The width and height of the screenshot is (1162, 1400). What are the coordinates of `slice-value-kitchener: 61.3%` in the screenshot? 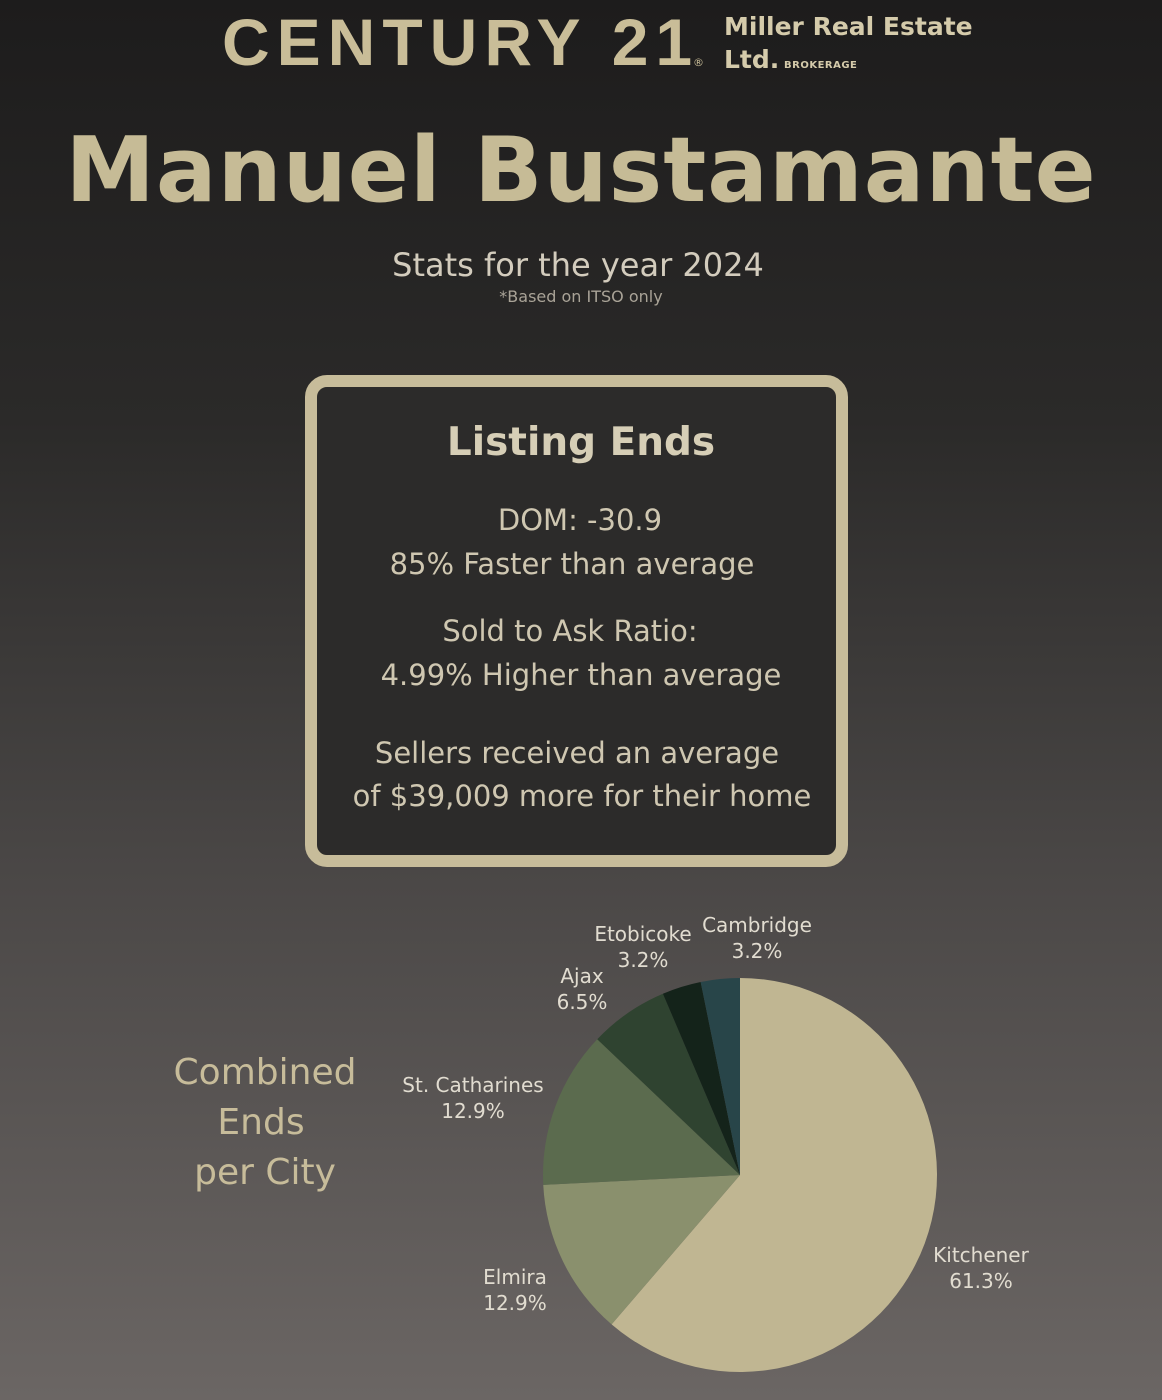 It's located at (981, 1281).